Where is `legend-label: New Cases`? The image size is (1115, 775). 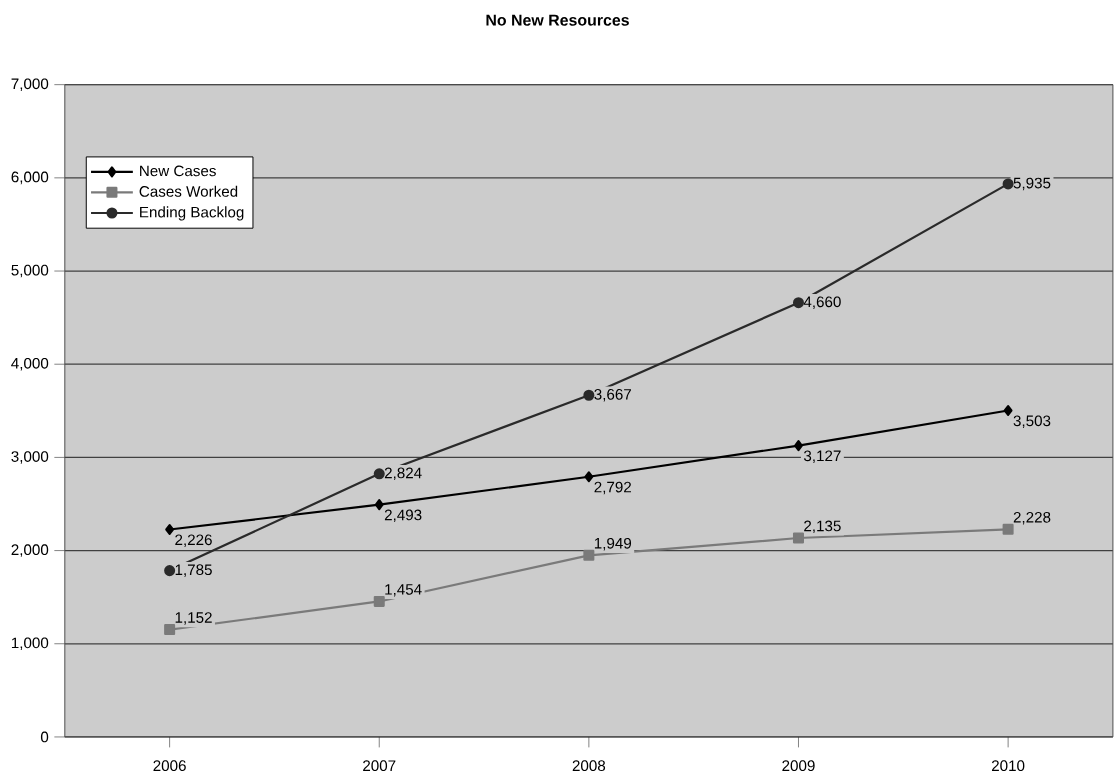 legend-label: New Cases is located at coordinates (178, 171).